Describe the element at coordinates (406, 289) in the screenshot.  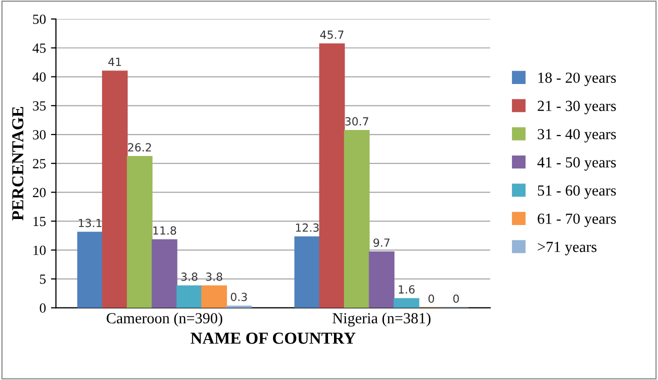
I see `data-label: 1.6` at that location.